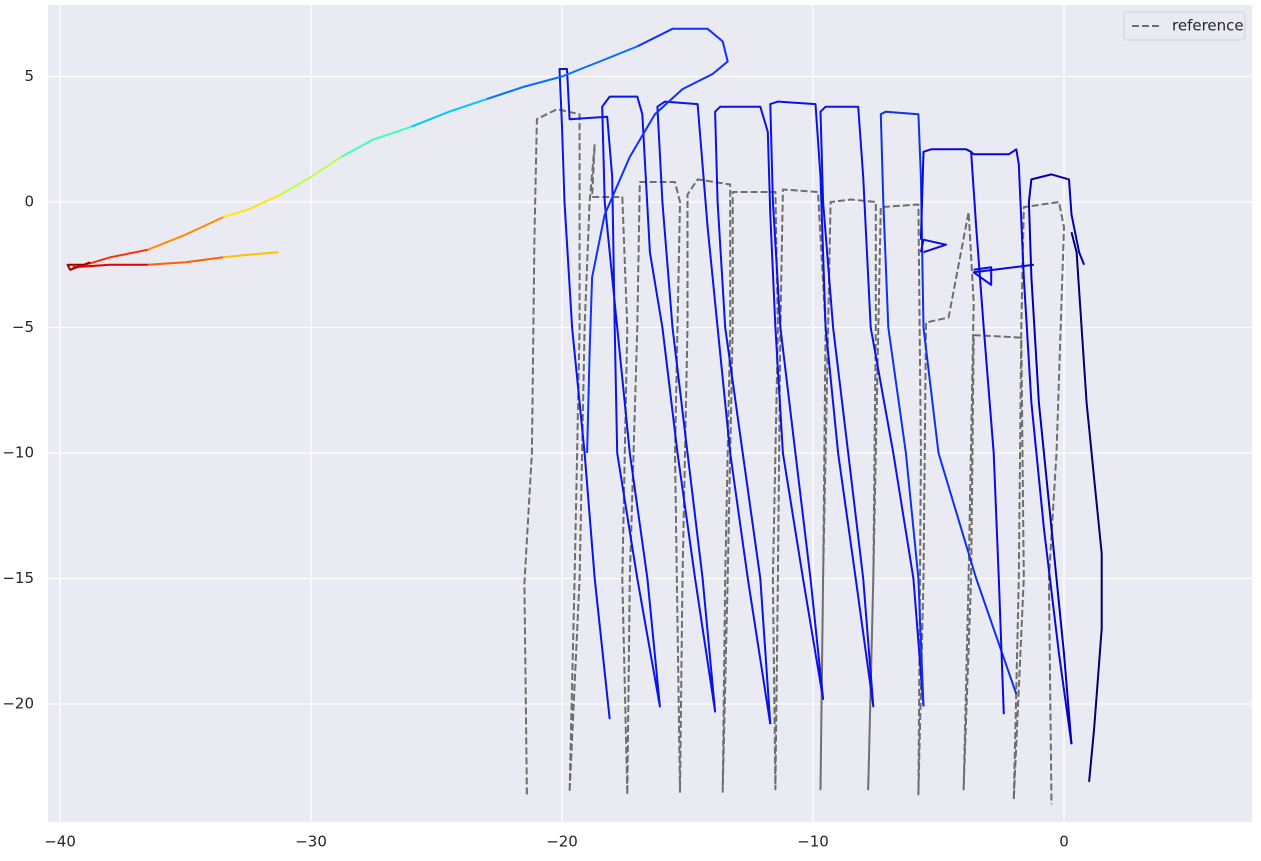 The width and height of the screenshot is (1261, 861). What do you see at coordinates (29, 76) in the screenshot?
I see `y-tick-label: 5` at bounding box center [29, 76].